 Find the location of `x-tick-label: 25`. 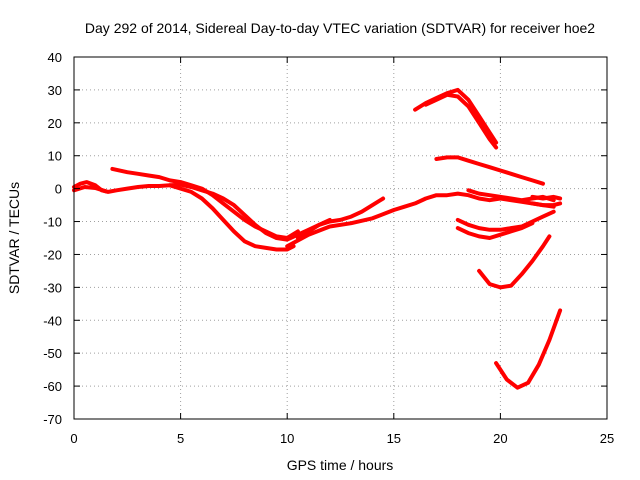

x-tick-label: 25 is located at coordinates (607, 438).